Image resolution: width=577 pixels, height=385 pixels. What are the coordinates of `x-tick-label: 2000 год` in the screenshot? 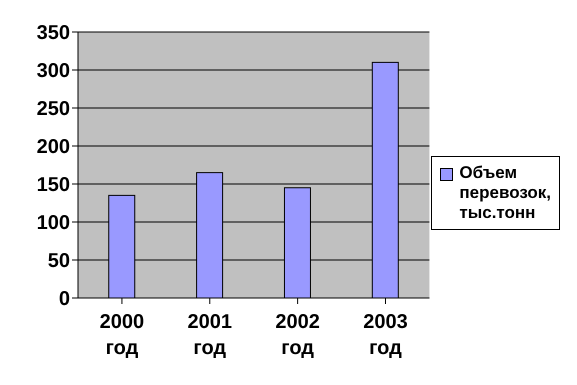 It's located at (122, 335).